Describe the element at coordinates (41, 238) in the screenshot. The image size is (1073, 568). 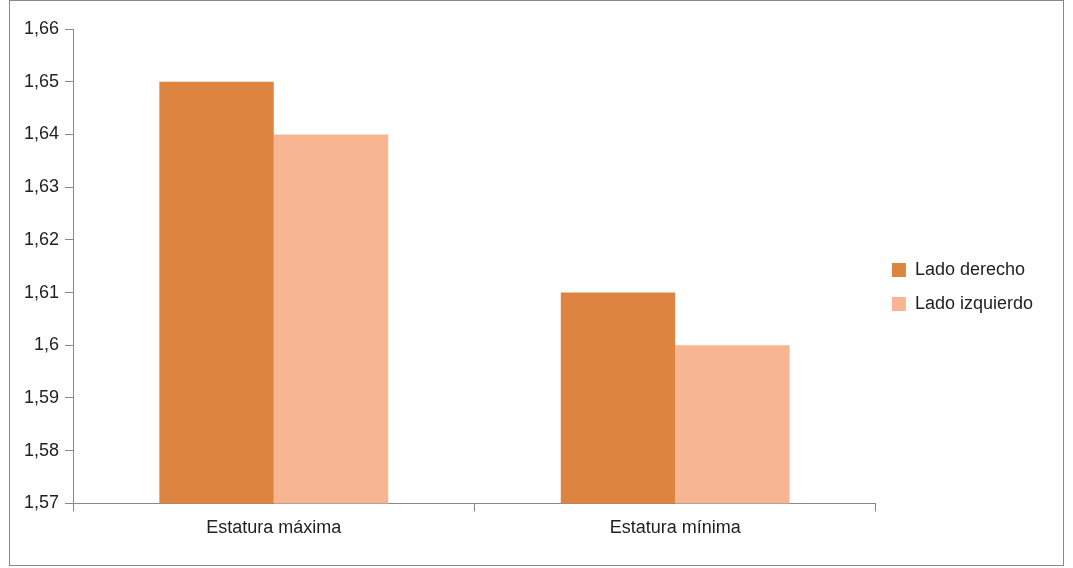
I see `y-tick-label: 1,62` at that location.